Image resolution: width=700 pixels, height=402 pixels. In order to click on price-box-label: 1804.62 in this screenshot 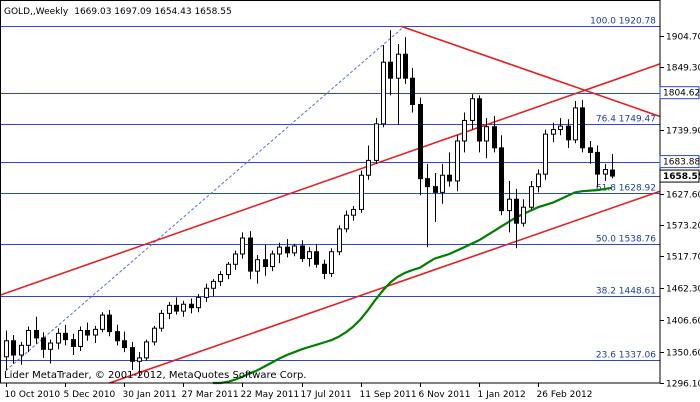, I will do `click(681, 94)`.